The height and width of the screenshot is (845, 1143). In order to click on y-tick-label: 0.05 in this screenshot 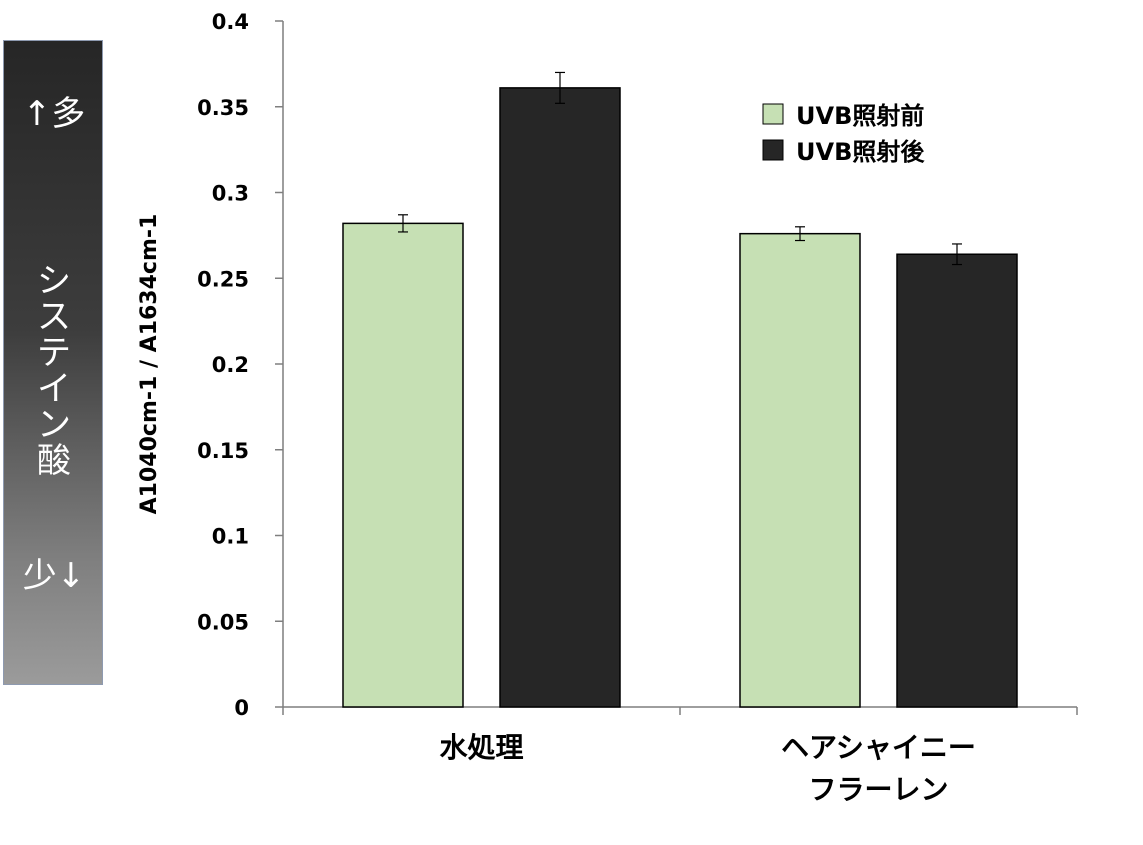, I will do `click(223, 622)`.